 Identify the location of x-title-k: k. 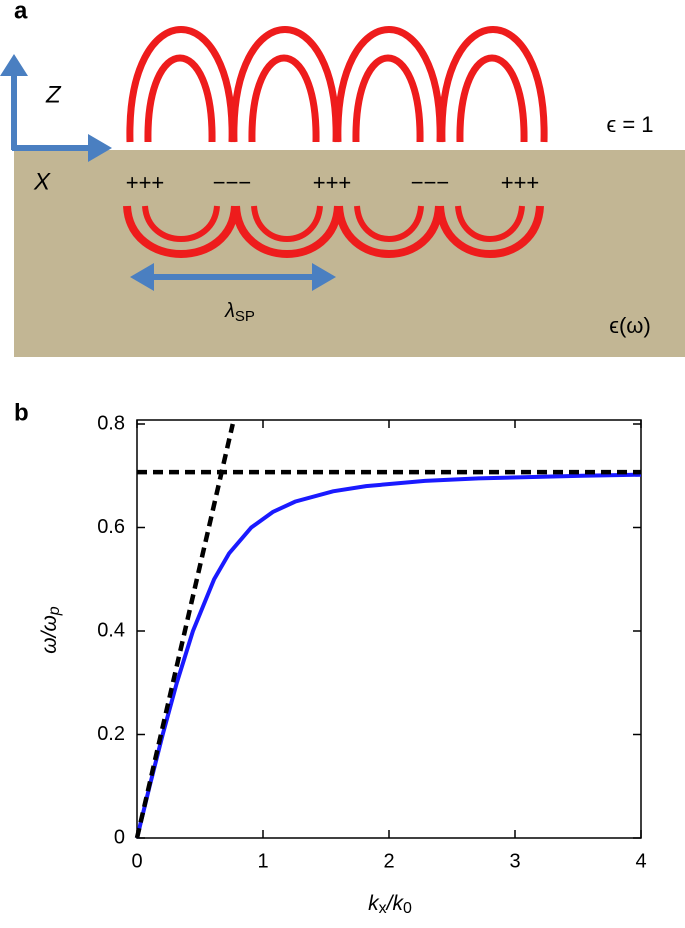
(374, 903).